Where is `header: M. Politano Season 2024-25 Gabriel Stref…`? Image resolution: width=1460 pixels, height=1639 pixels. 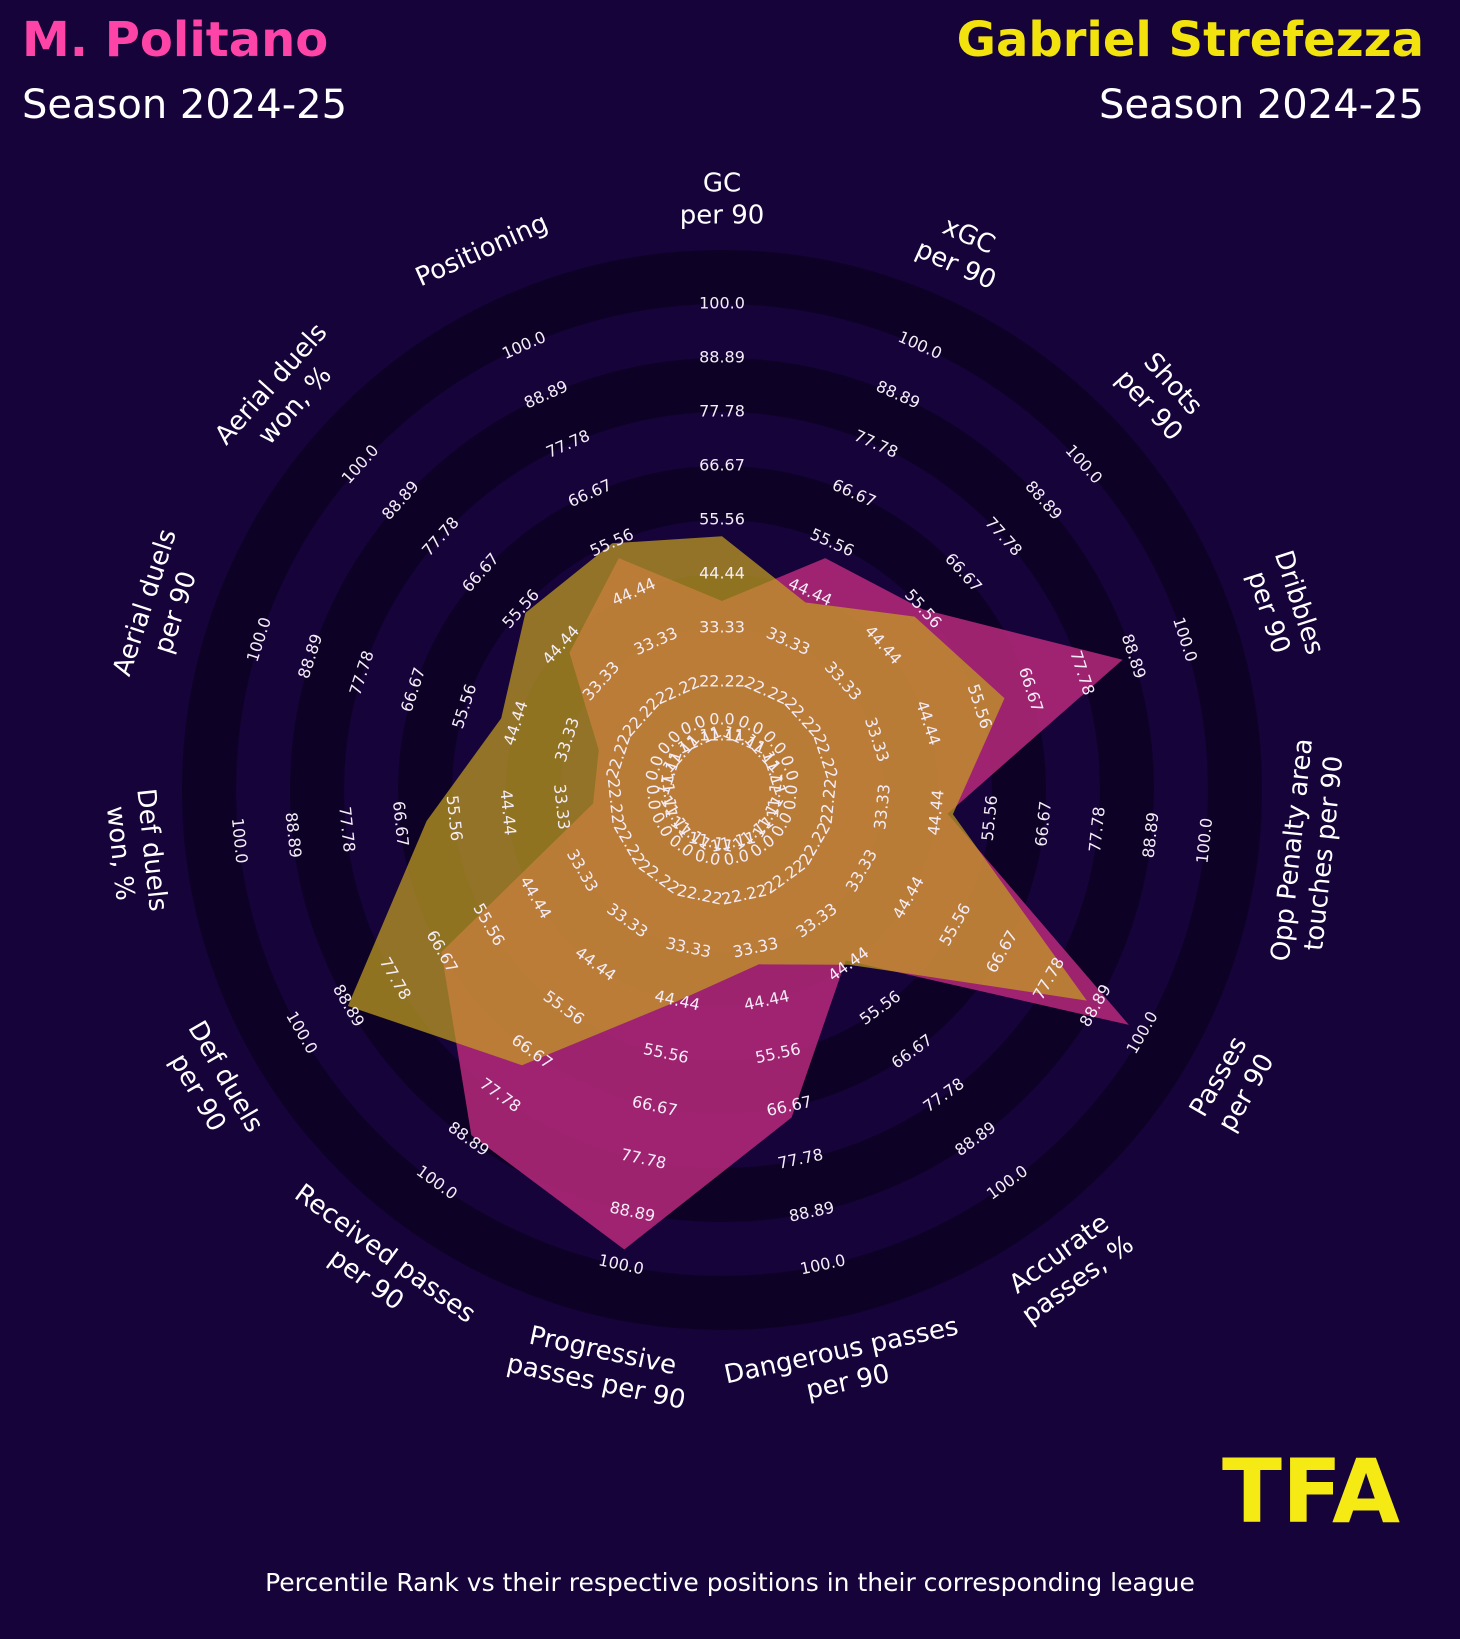
header: M. Politano Season 2024-25 Gabriel Stref… is located at coordinates (730, 75).